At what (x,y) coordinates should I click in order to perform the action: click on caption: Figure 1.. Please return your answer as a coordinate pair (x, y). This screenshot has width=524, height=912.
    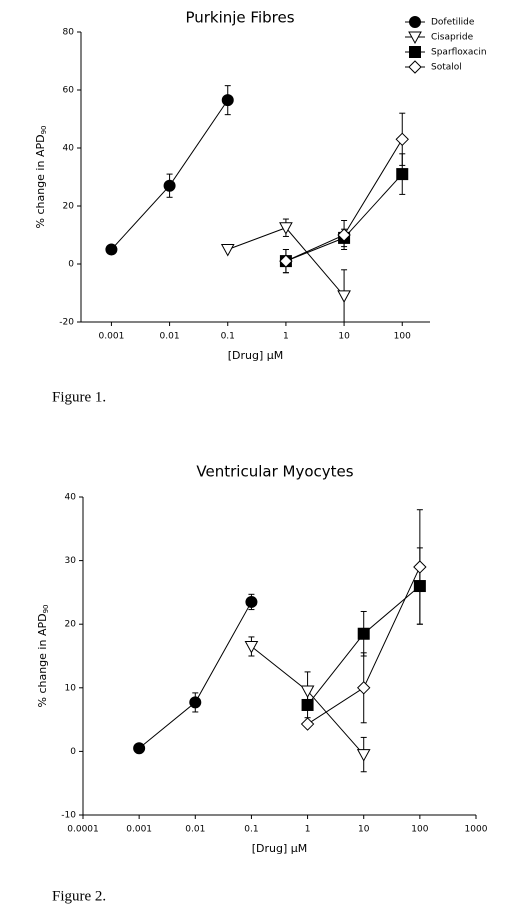
    Looking at the image, I should click on (79, 397).